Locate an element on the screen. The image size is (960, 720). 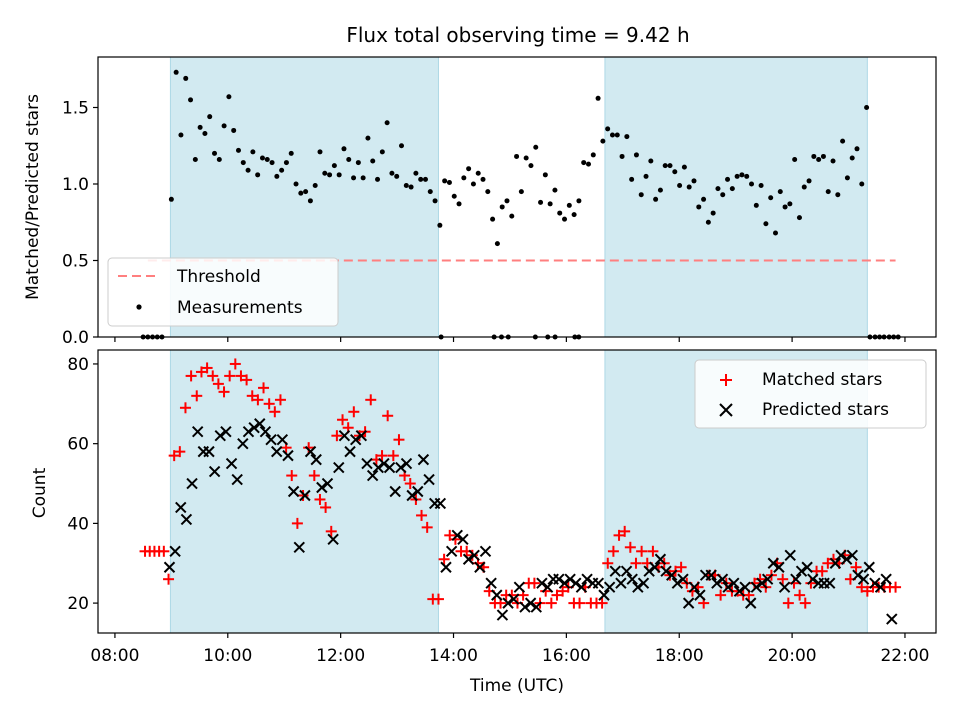
x-tick-label: 22:00 is located at coordinates (904, 656).